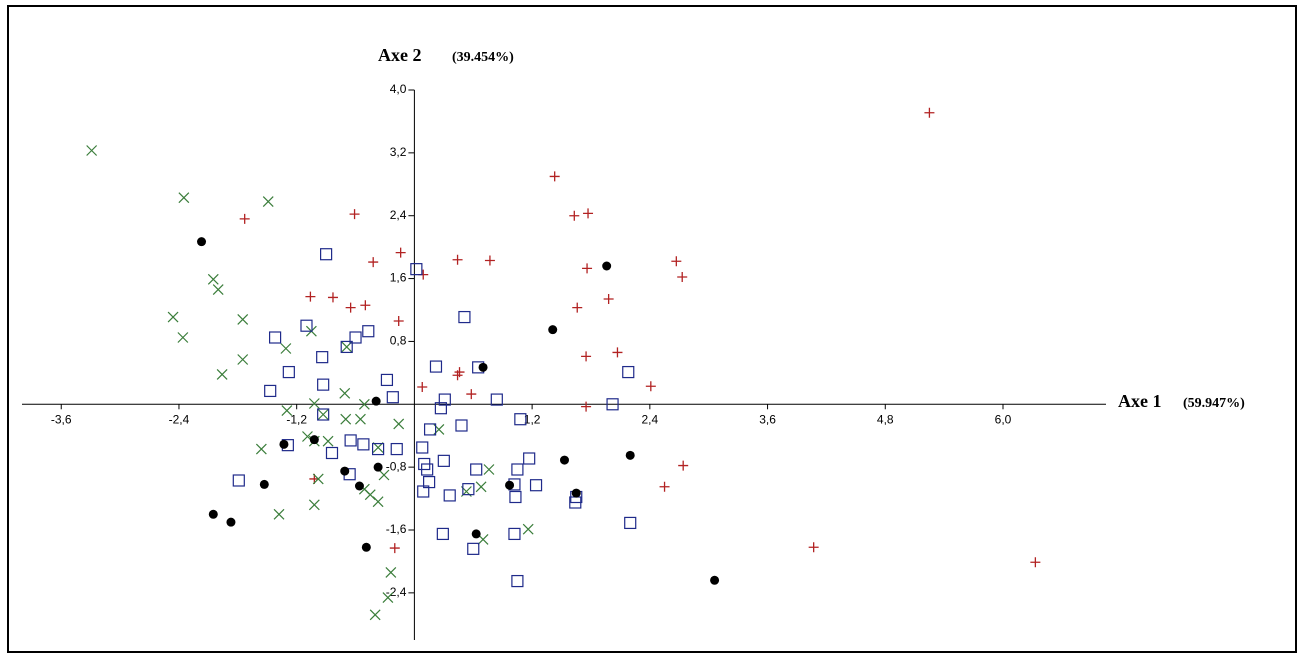  Describe the element at coordinates (1214, 403) in the screenshot. I see `x-axis-note: (59.947%)` at that location.